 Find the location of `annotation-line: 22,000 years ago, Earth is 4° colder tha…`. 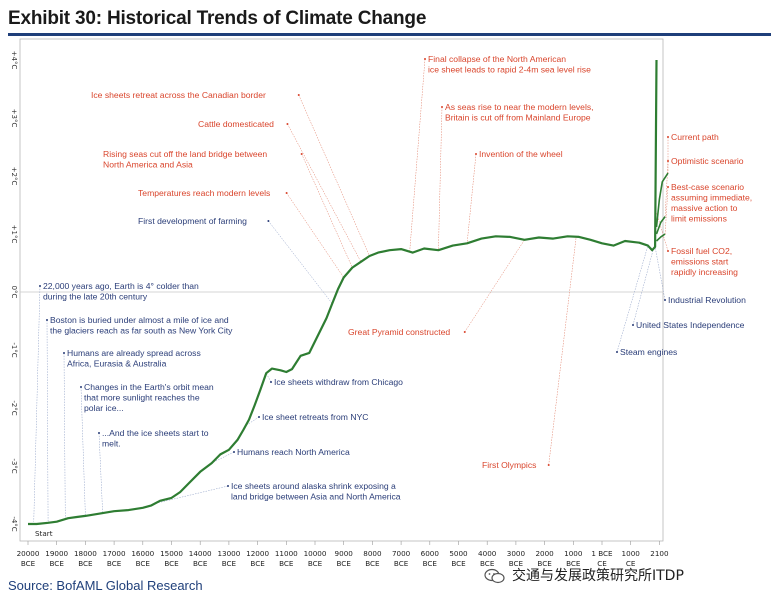

annotation-line: 22,000 years ago, Earth is 4° colder tha… is located at coordinates (121, 286).